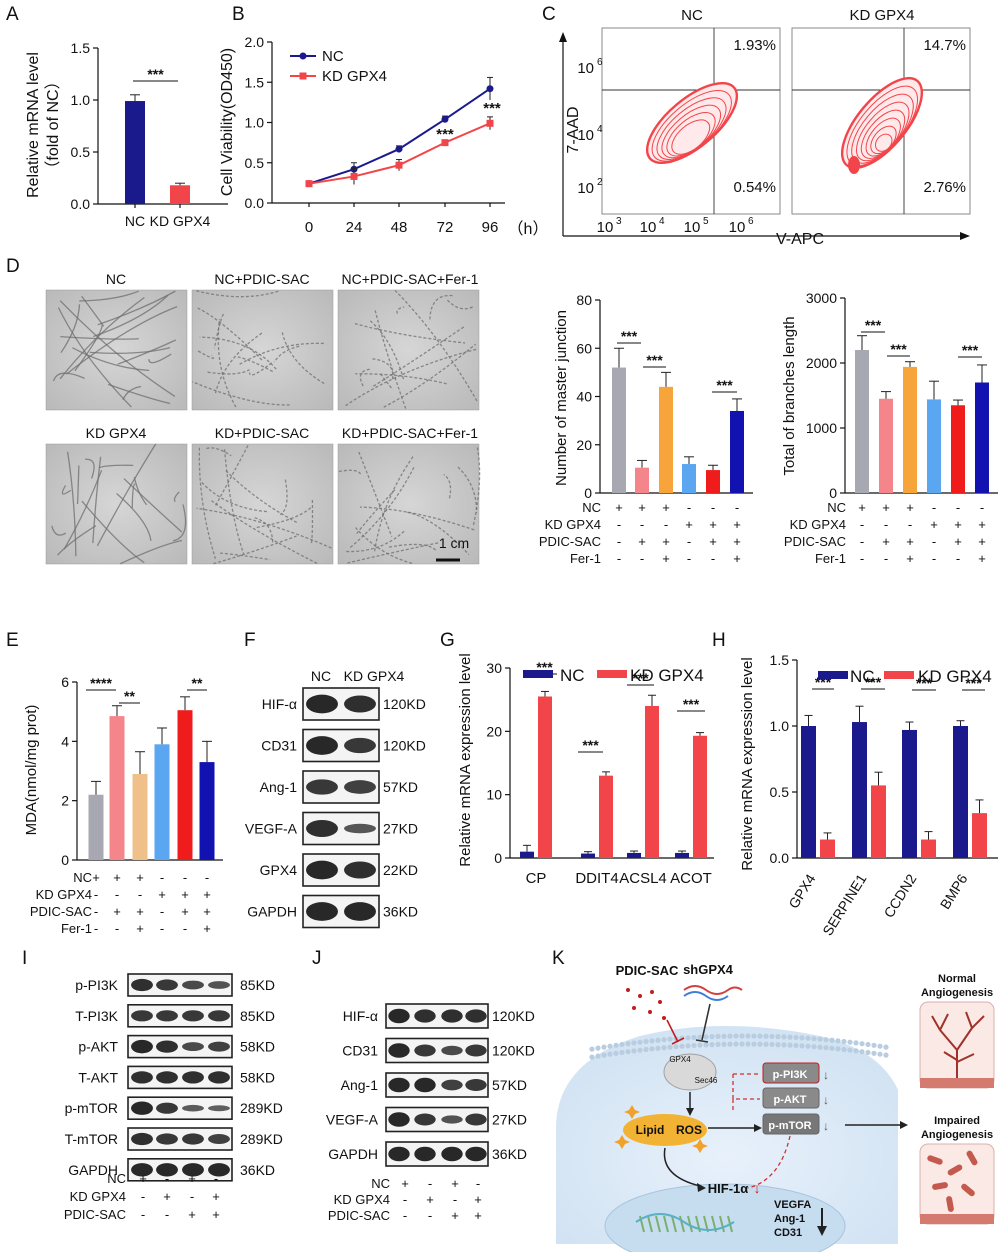 This screenshot has width=1000, height=1252. I want to click on i-protein-label: p-mTOR, so click(91, 1108).